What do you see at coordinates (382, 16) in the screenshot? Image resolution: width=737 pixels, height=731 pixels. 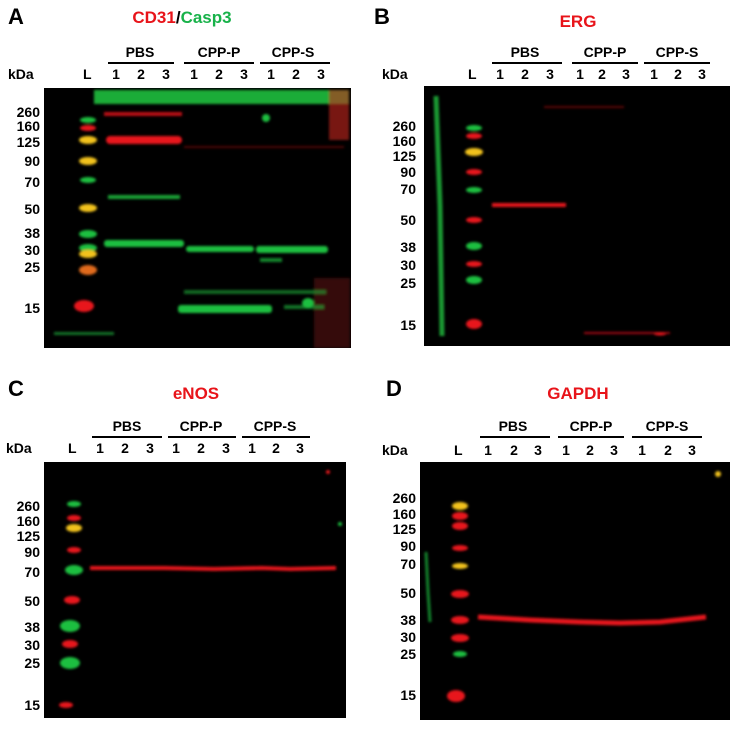 I see `panel-letter: B` at bounding box center [382, 16].